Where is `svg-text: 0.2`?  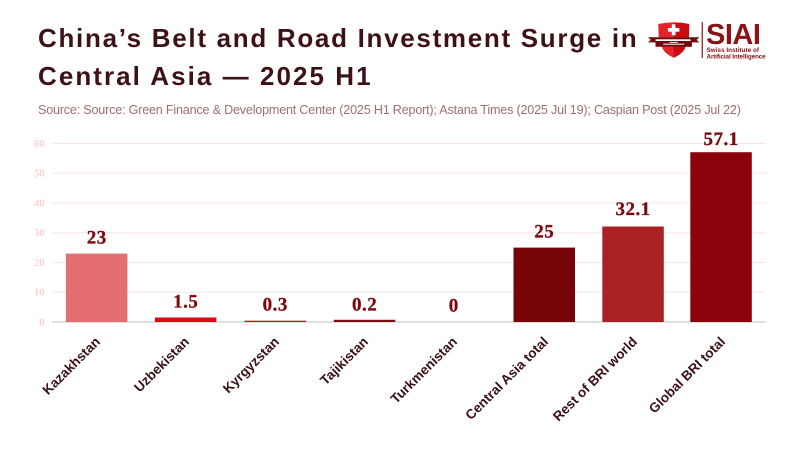 svg-text: 0.2 is located at coordinates (364, 305).